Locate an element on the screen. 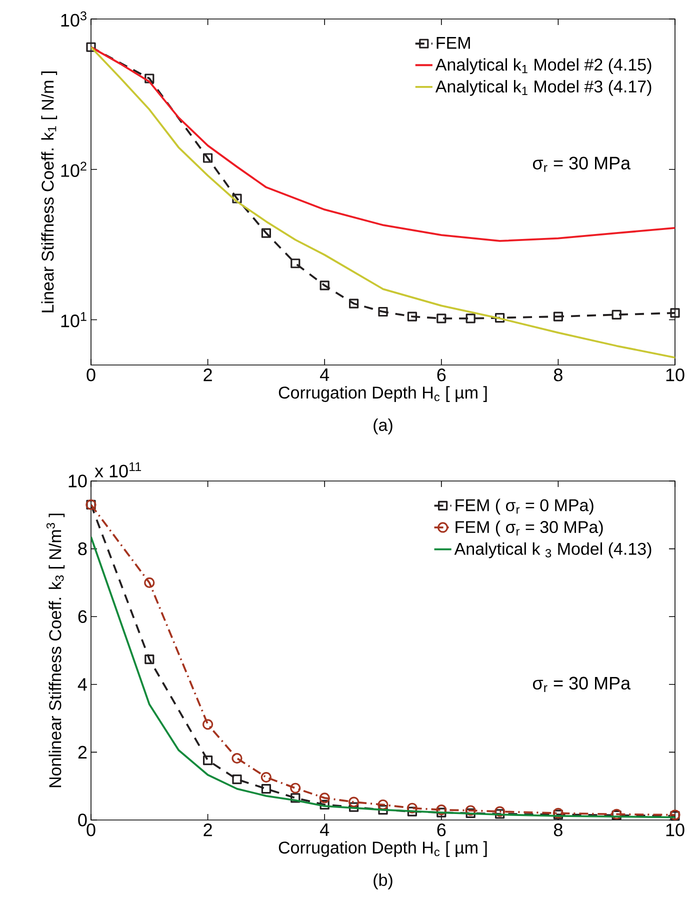 This screenshot has height=923, width=692. text: x 10$^{11}$ is located at coordinates (118, 470).